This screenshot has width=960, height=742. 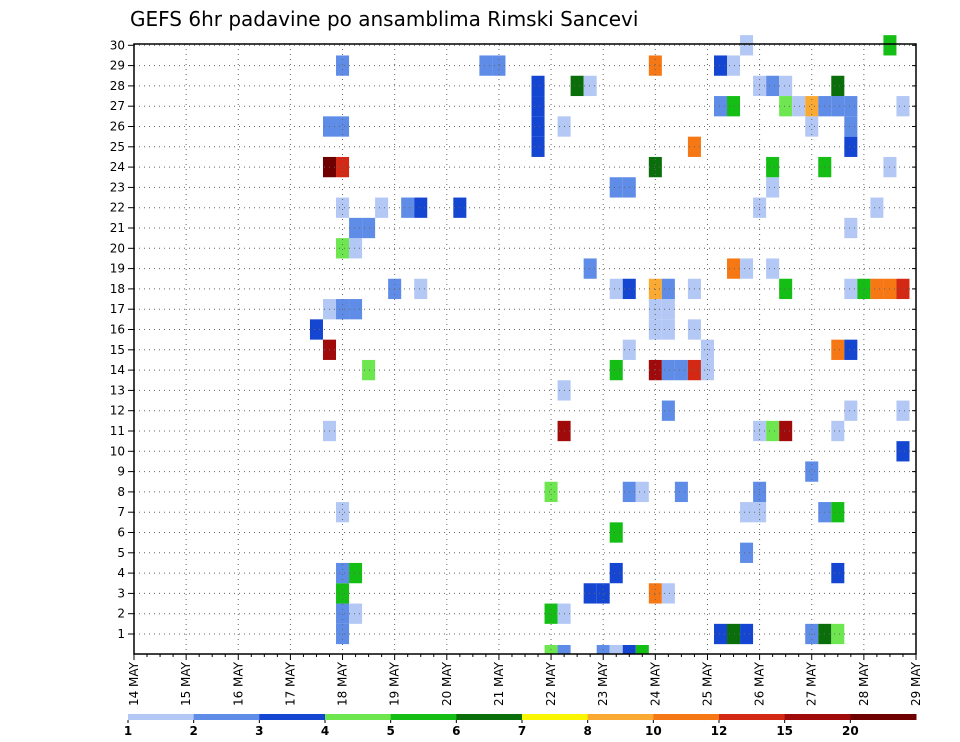 What do you see at coordinates (343, 683) in the screenshot?
I see `x-tick-label: 18 MAY` at bounding box center [343, 683].